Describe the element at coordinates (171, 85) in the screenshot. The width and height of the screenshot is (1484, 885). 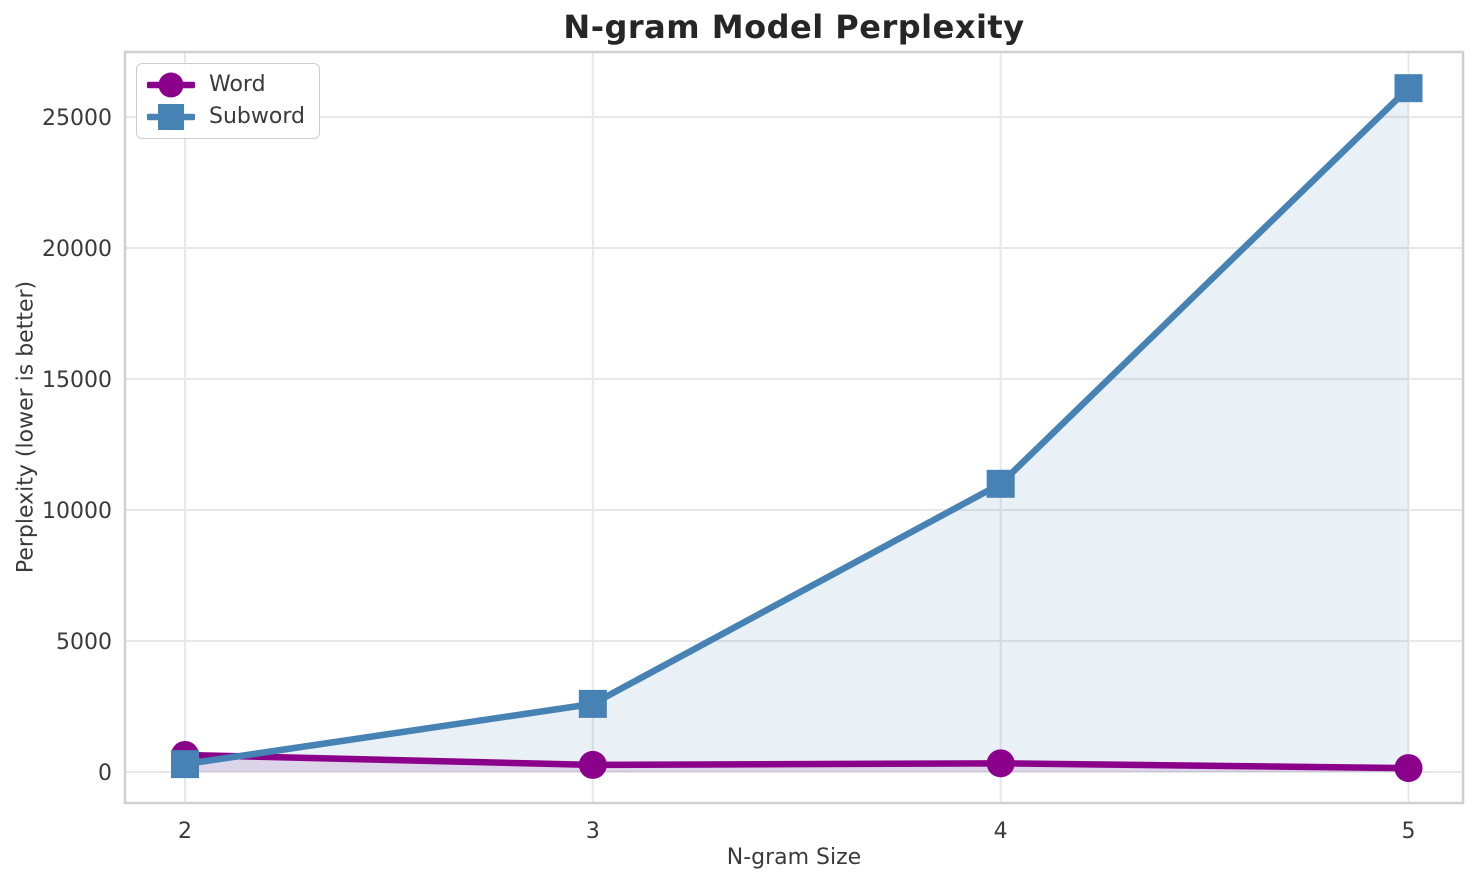
I see `circle-marker-icon` at that location.